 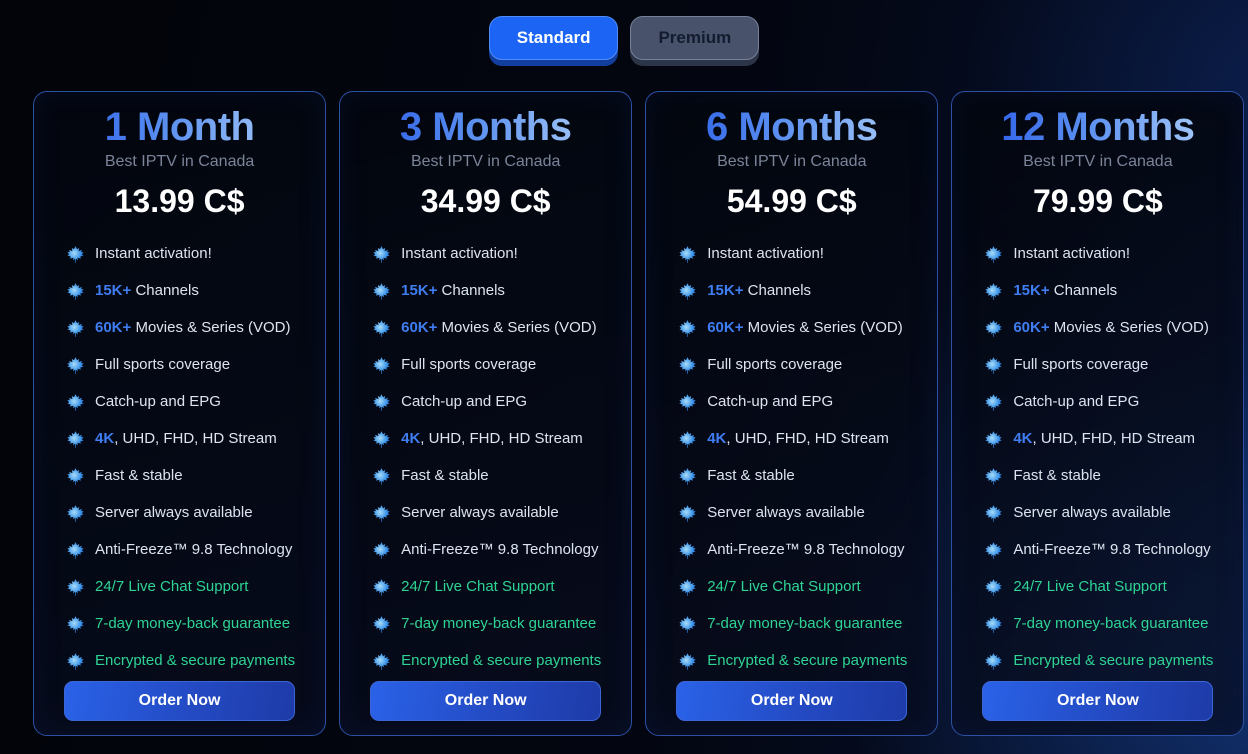 What do you see at coordinates (179, 127) in the screenshot?
I see `plan-title: 1 Month` at bounding box center [179, 127].